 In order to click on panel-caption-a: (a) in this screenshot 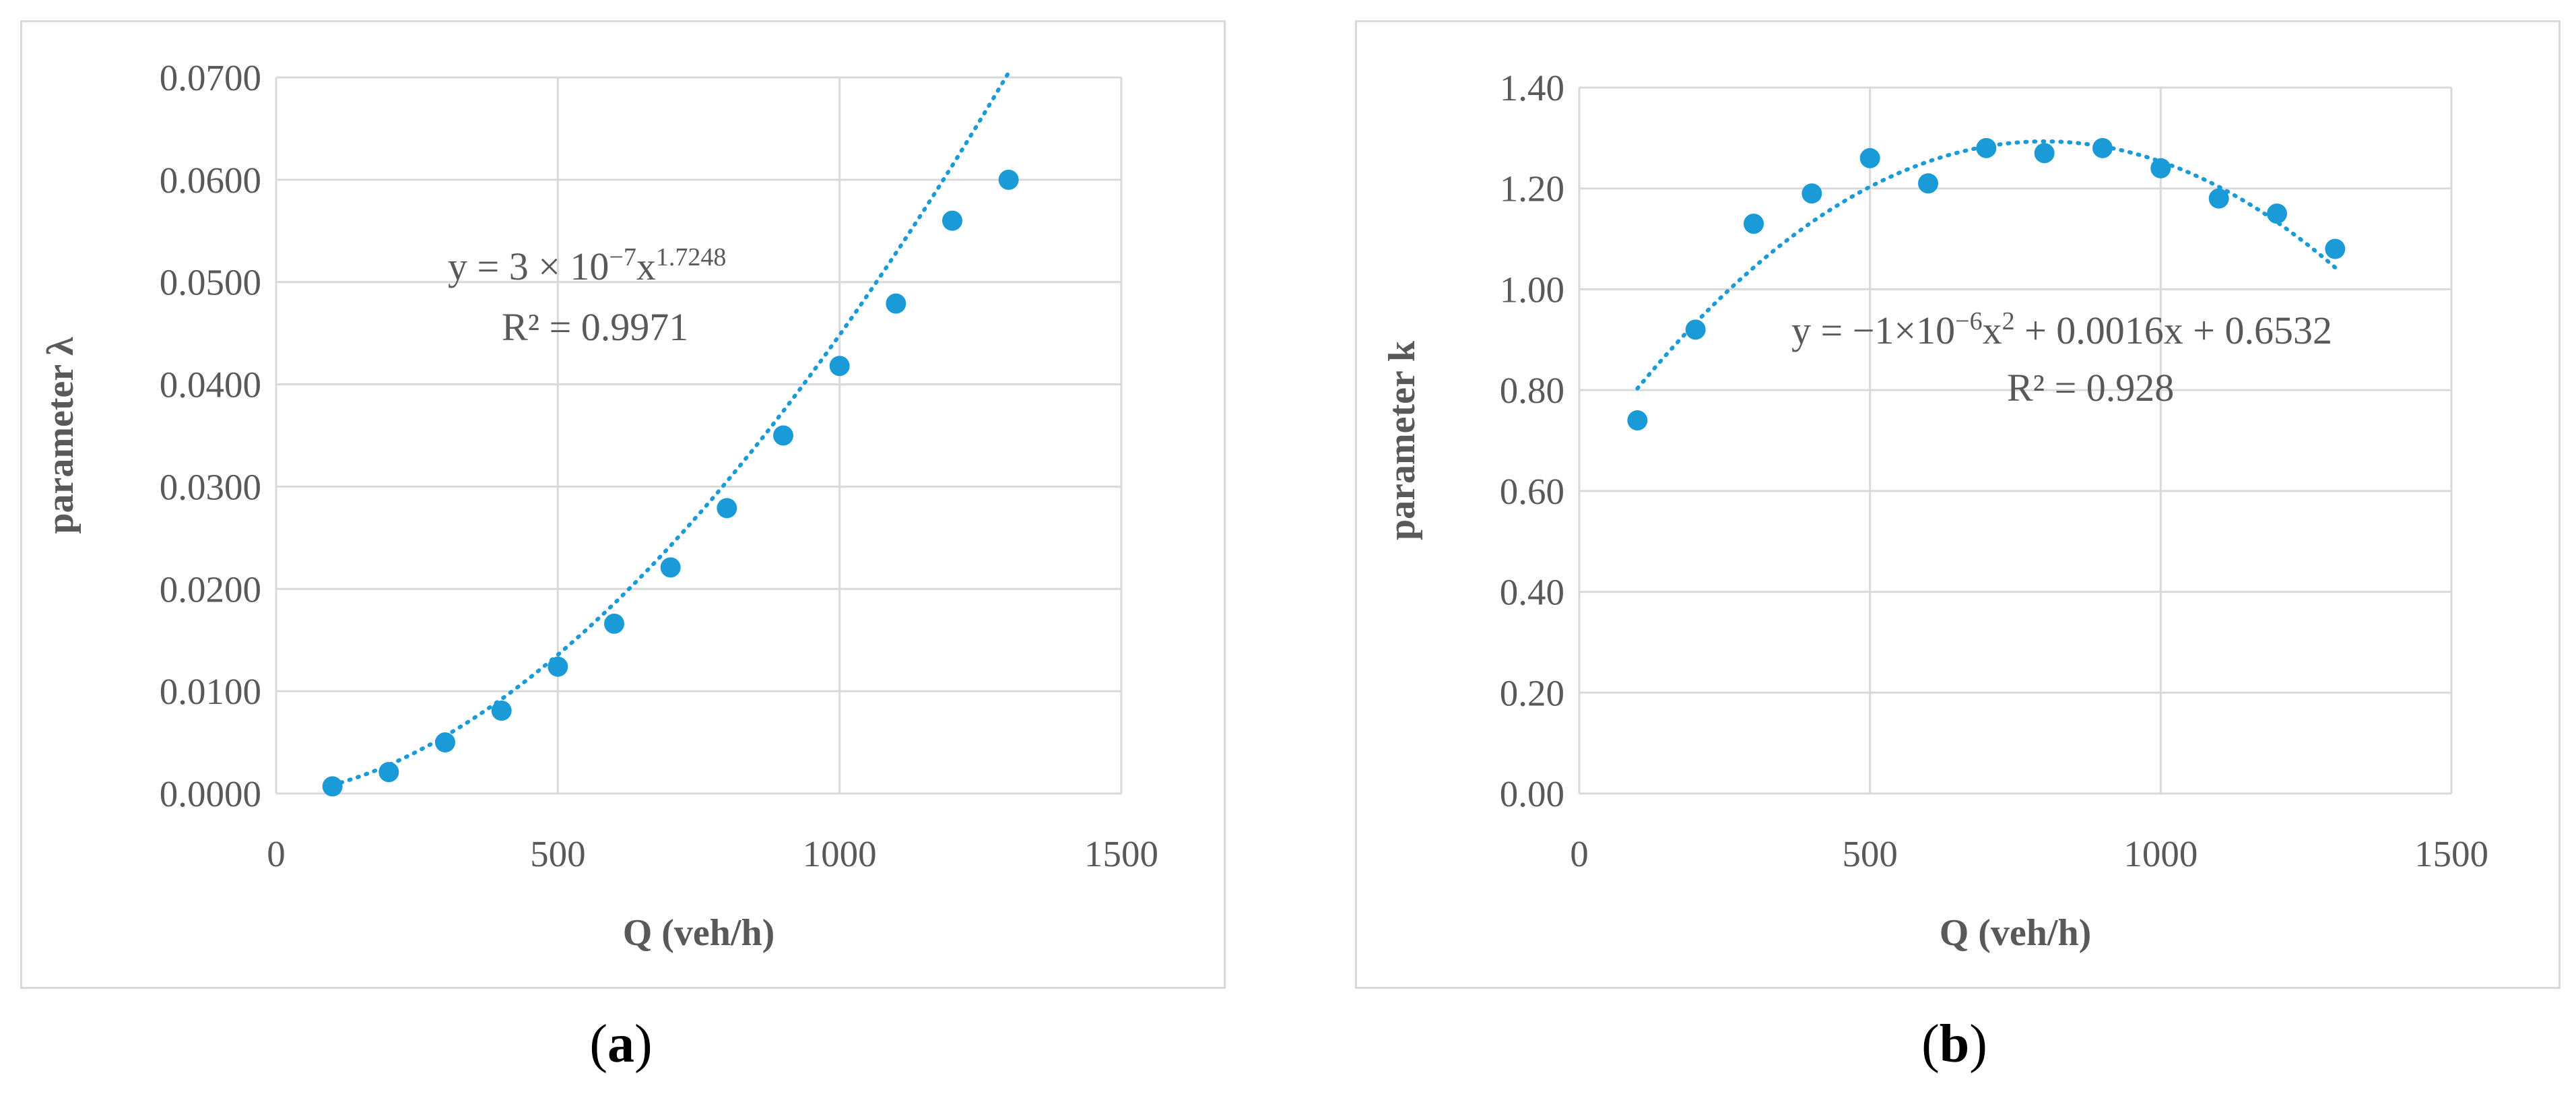, I will do `click(621, 1044)`.